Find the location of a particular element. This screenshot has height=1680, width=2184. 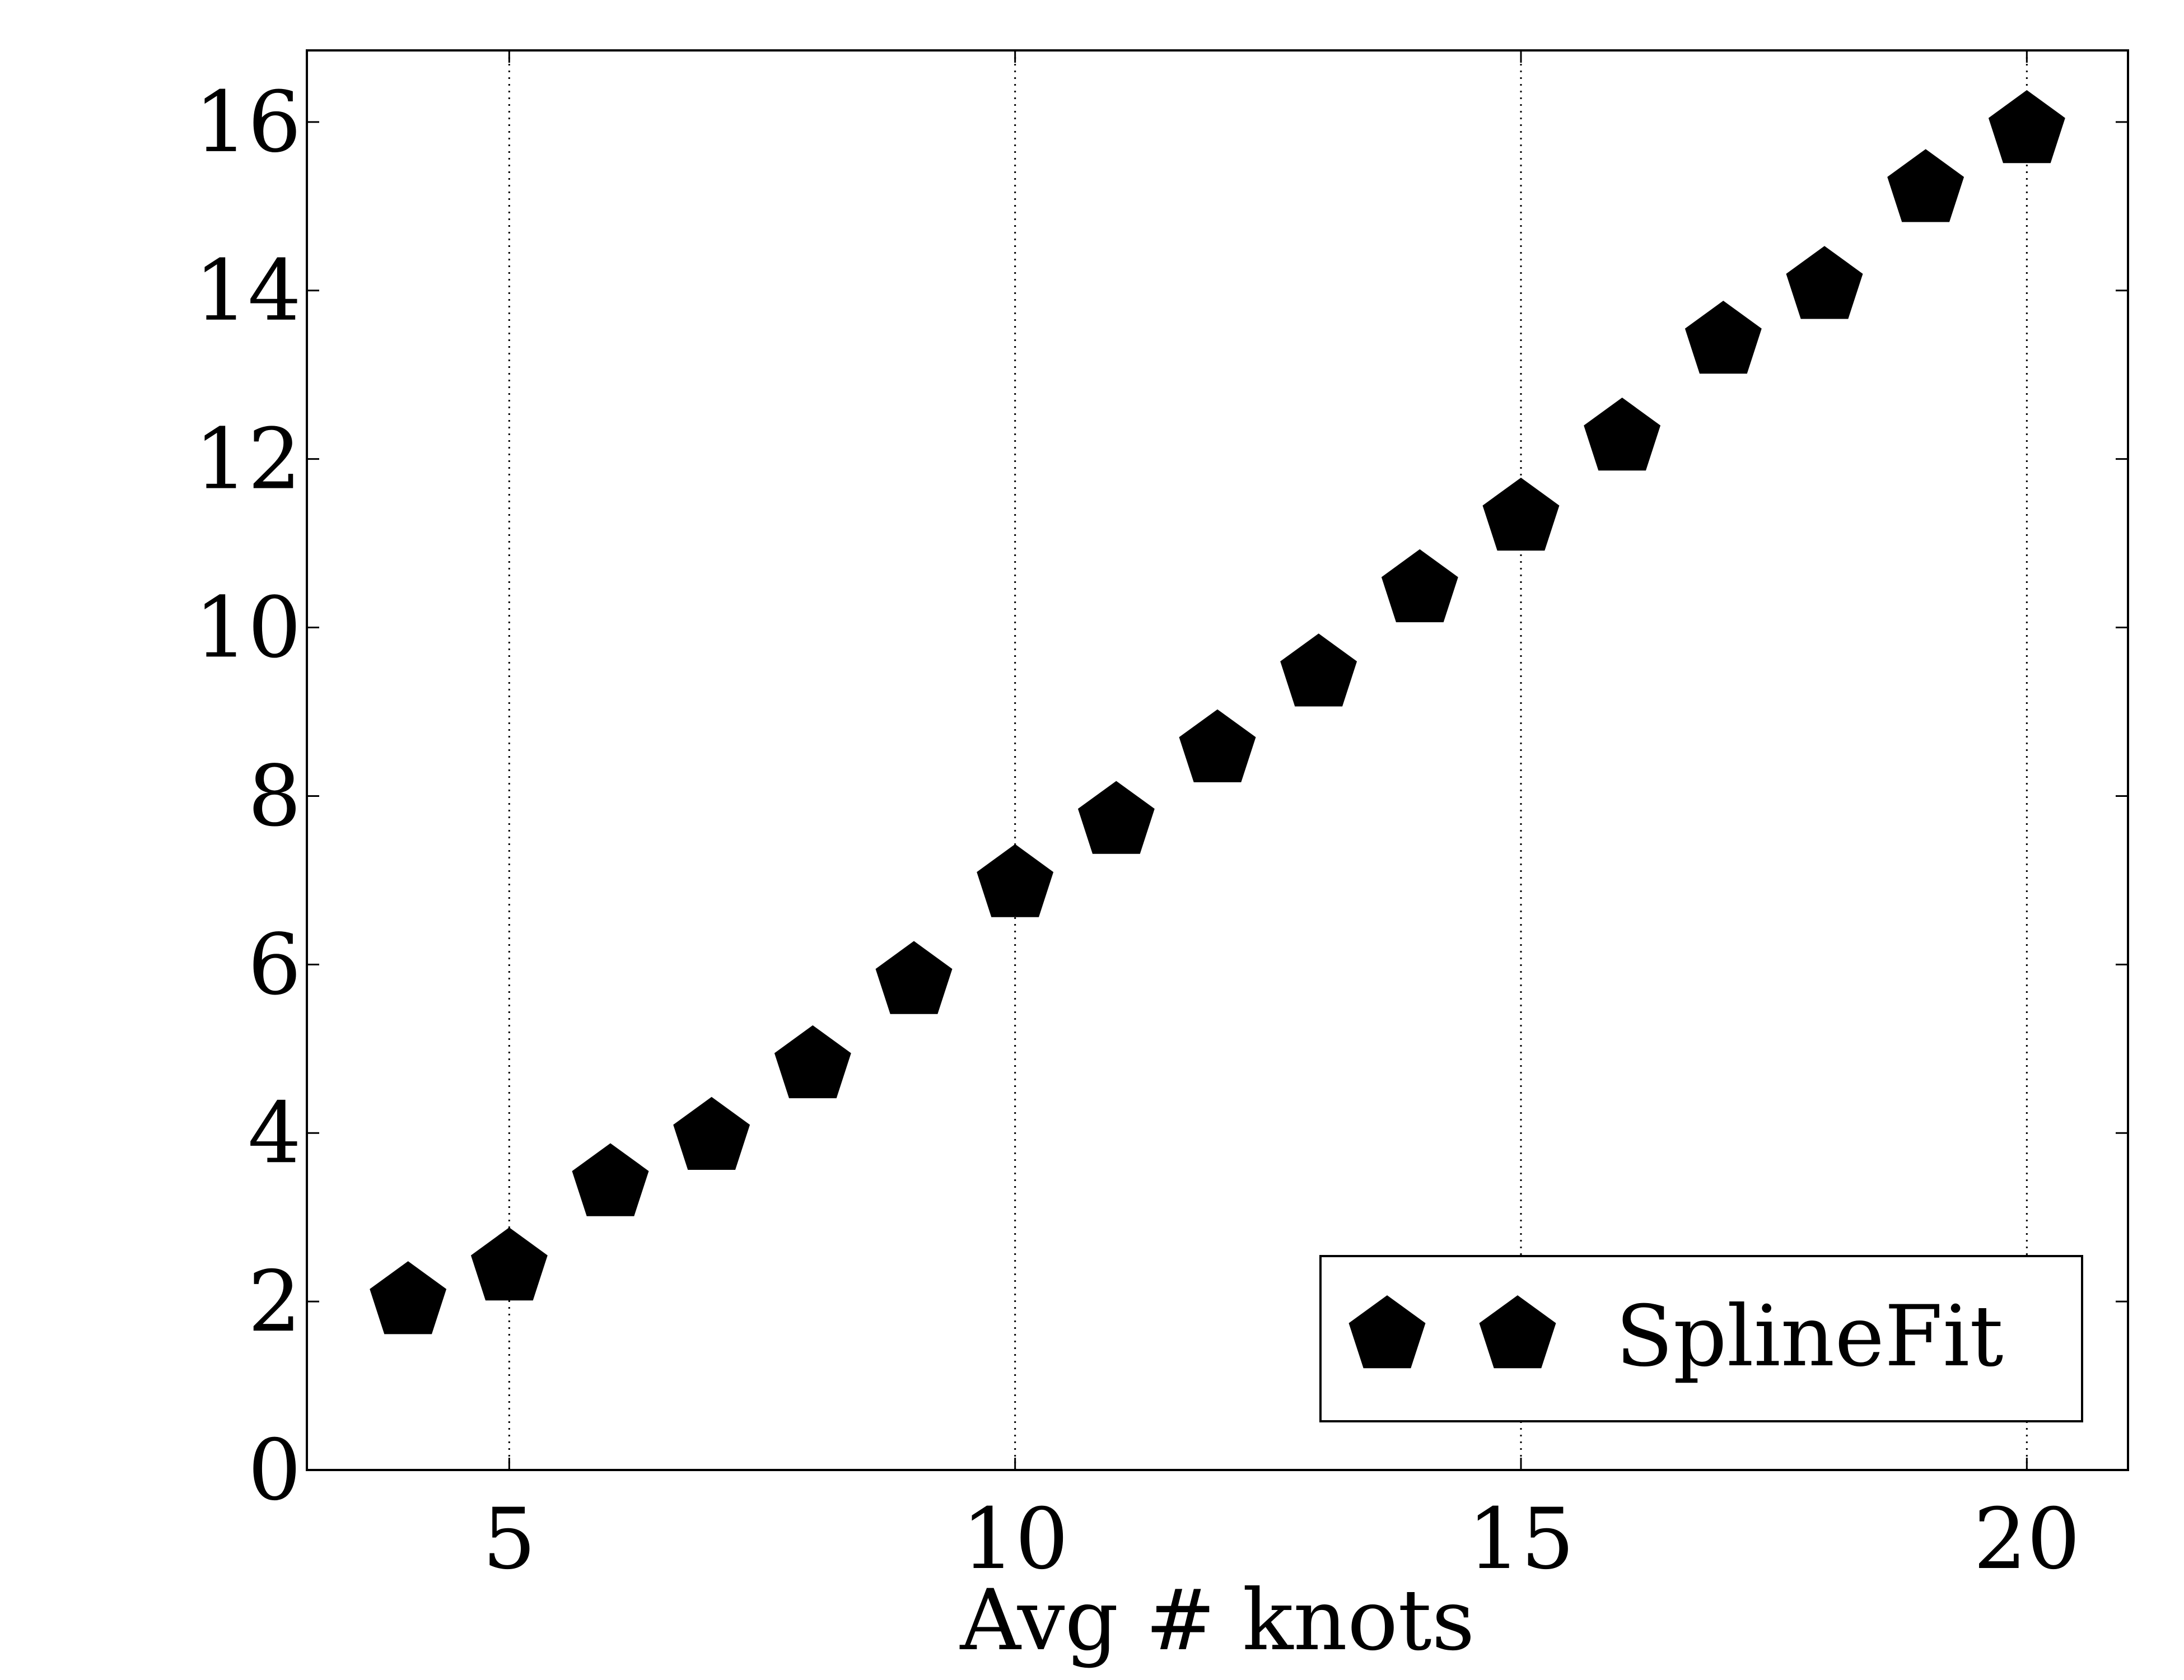

y-tick-label: 6 is located at coordinates (275, 965).